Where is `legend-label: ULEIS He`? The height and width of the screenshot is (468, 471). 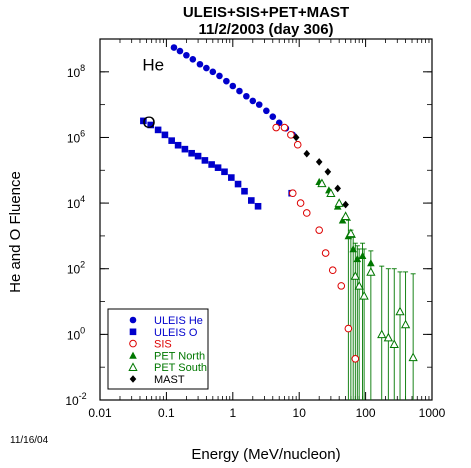 legend-label: ULEIS He is located at coordinates (178, 321).